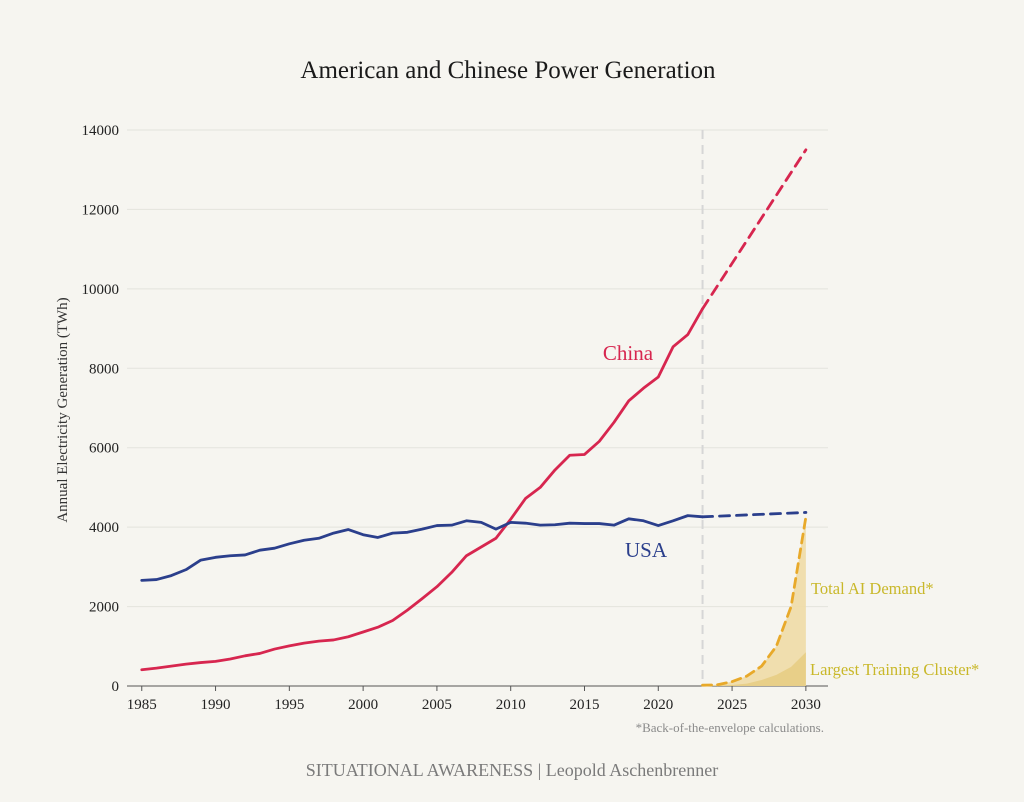  I want to click on y-axis-label: Annual Electricity Generation (TWh), so click(63, 409).